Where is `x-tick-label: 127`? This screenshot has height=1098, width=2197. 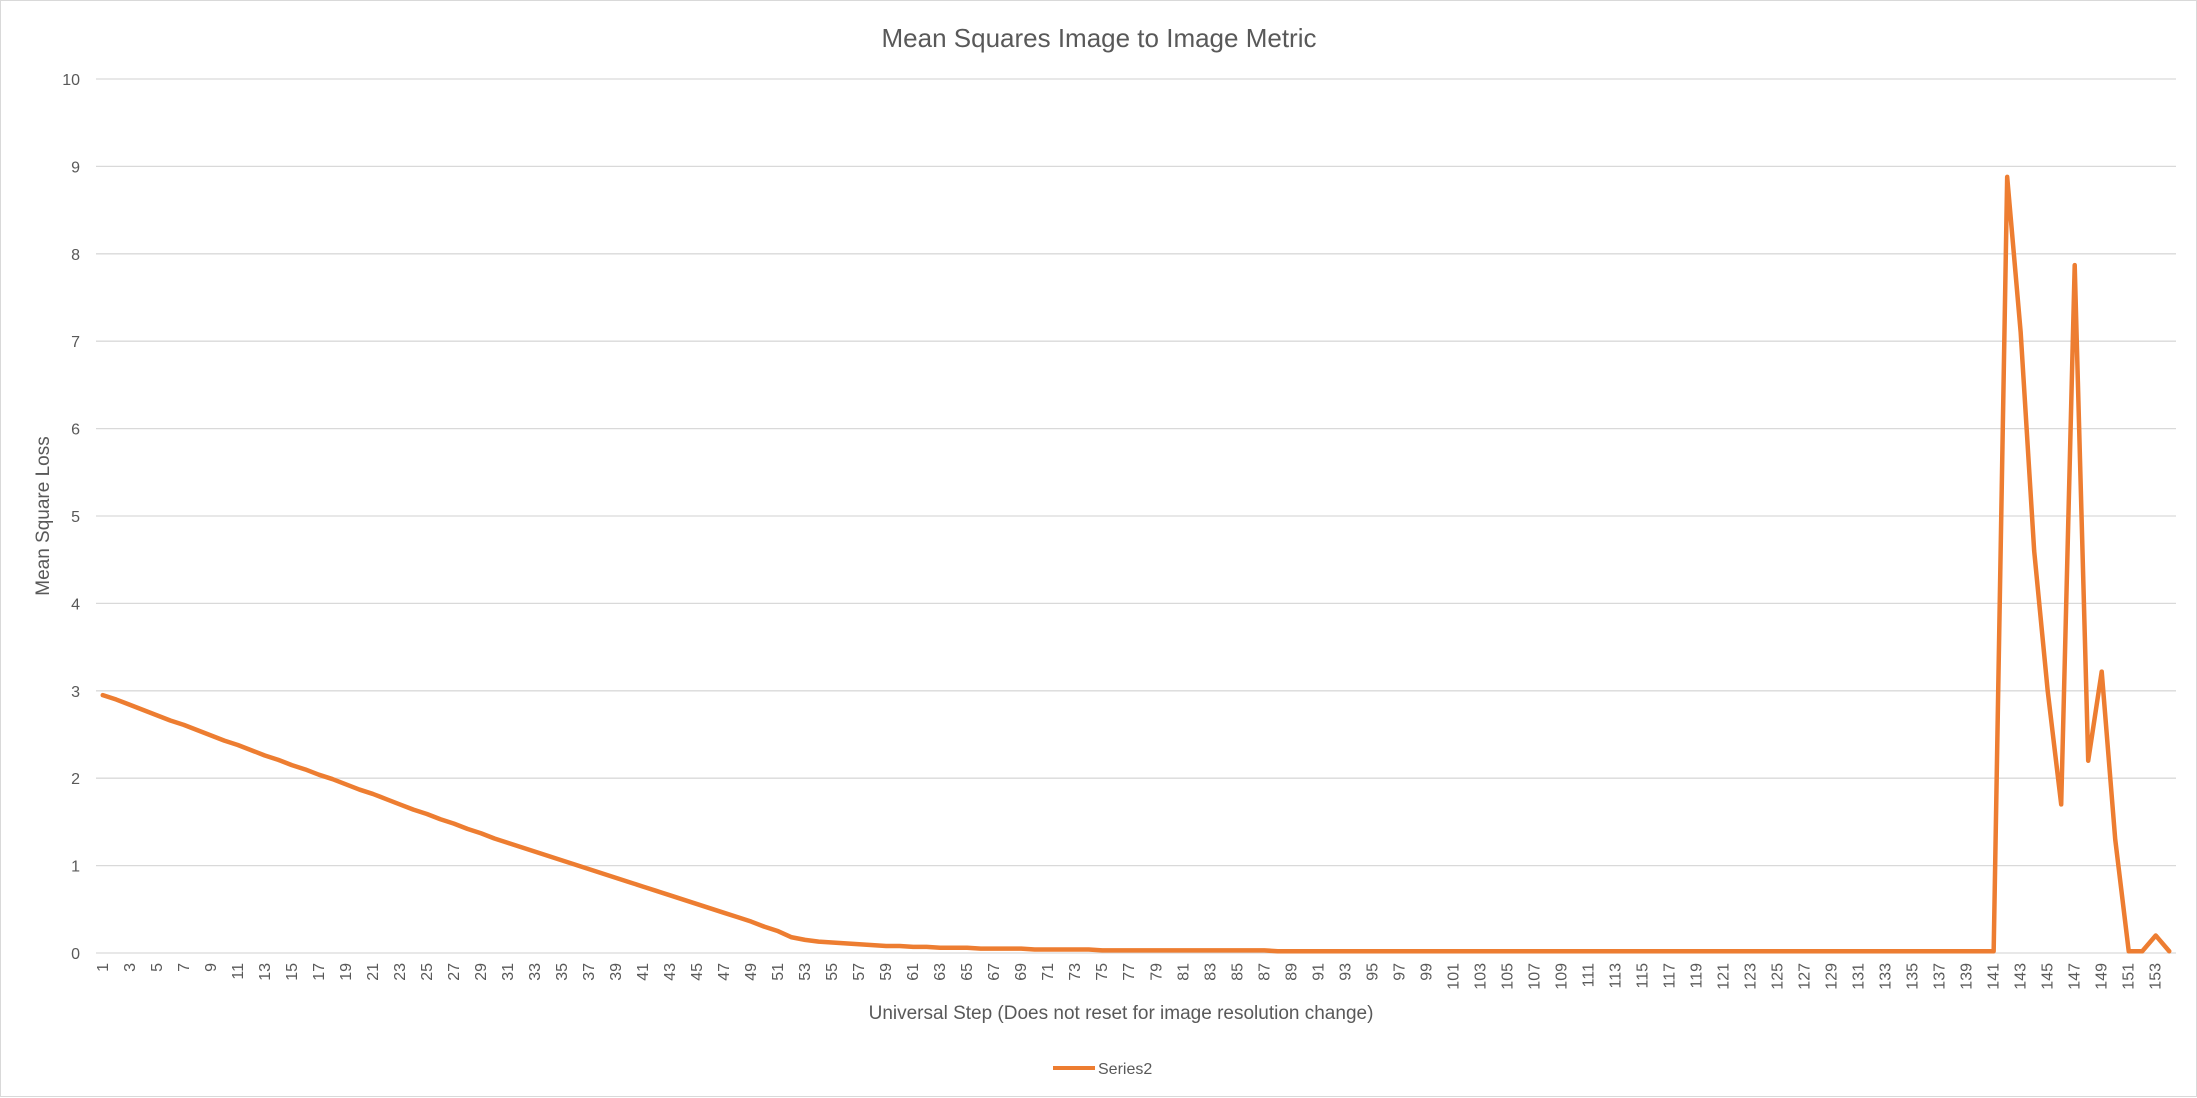 x-tick-label: 127 is located at coordinates (1805, 976).